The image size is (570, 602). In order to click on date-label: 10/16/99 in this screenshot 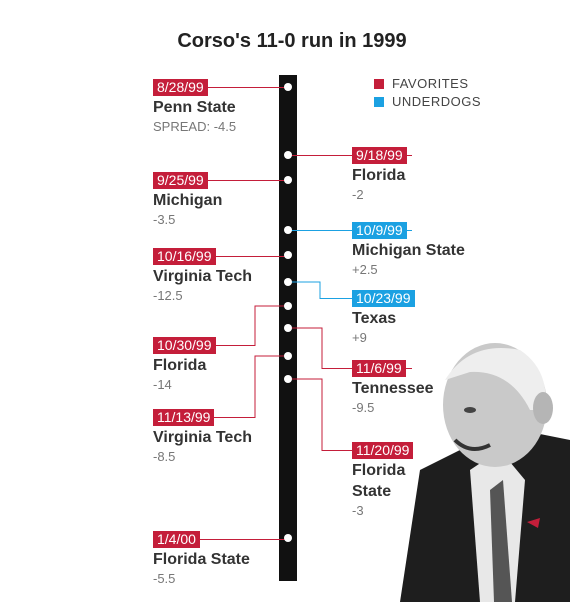, I will do `click(184, 256)`.